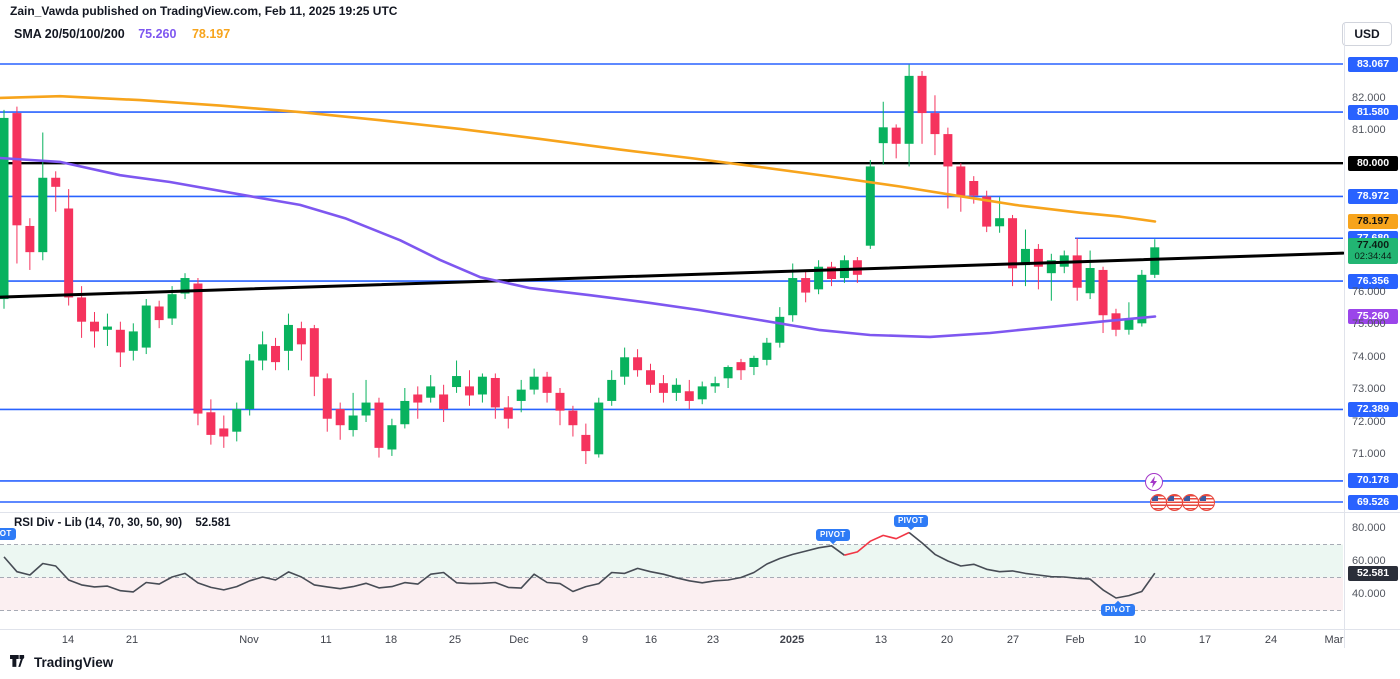 The image size is (1400, 679). What do you see at coordinates (1373, 112) in the screenshot?
I see `price-axis-label: 81.580` at bounding box center [1373, 112].